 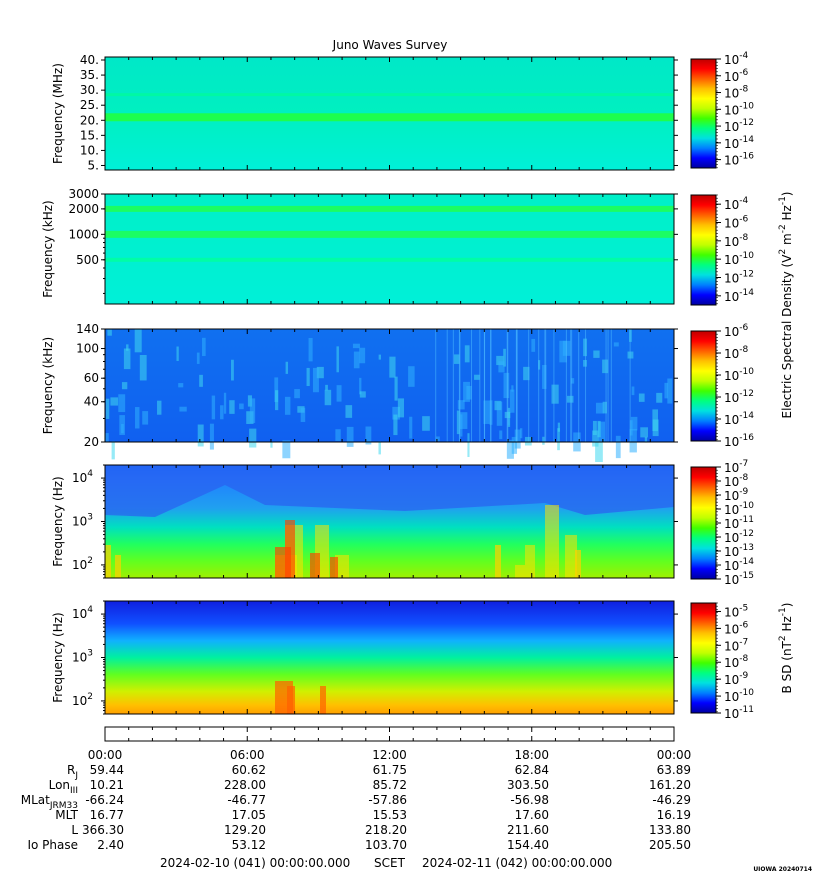 What do you see at coordinates (74, 830) in the screenshot?
I see `ephemeris-row-label: L` at bounding box center [74, 830].